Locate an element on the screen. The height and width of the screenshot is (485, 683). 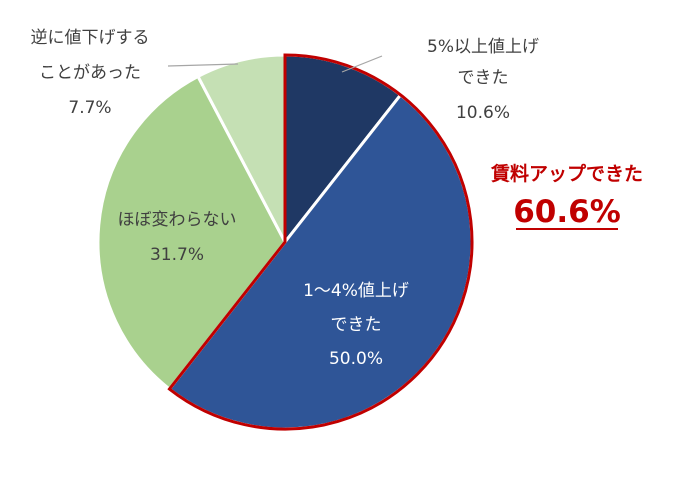
slice-label-1-4pct-up: 1～4%値上げ できた 50.0% is located at coordinates (356, 325).